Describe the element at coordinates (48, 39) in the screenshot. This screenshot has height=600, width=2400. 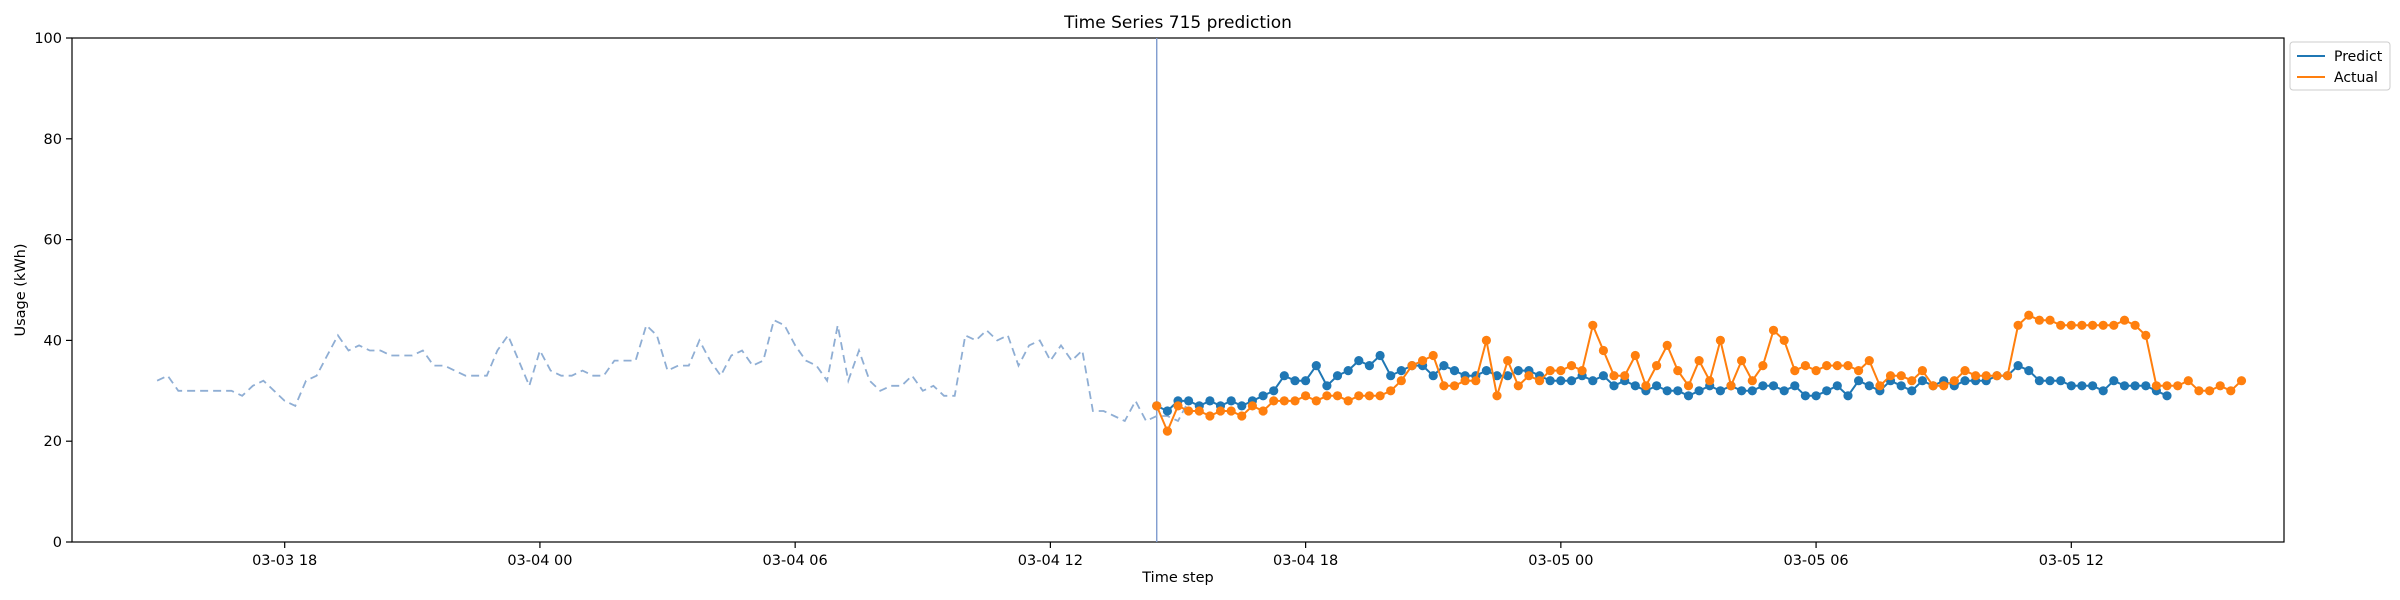
I see `y-tick-label: 100` at that location.